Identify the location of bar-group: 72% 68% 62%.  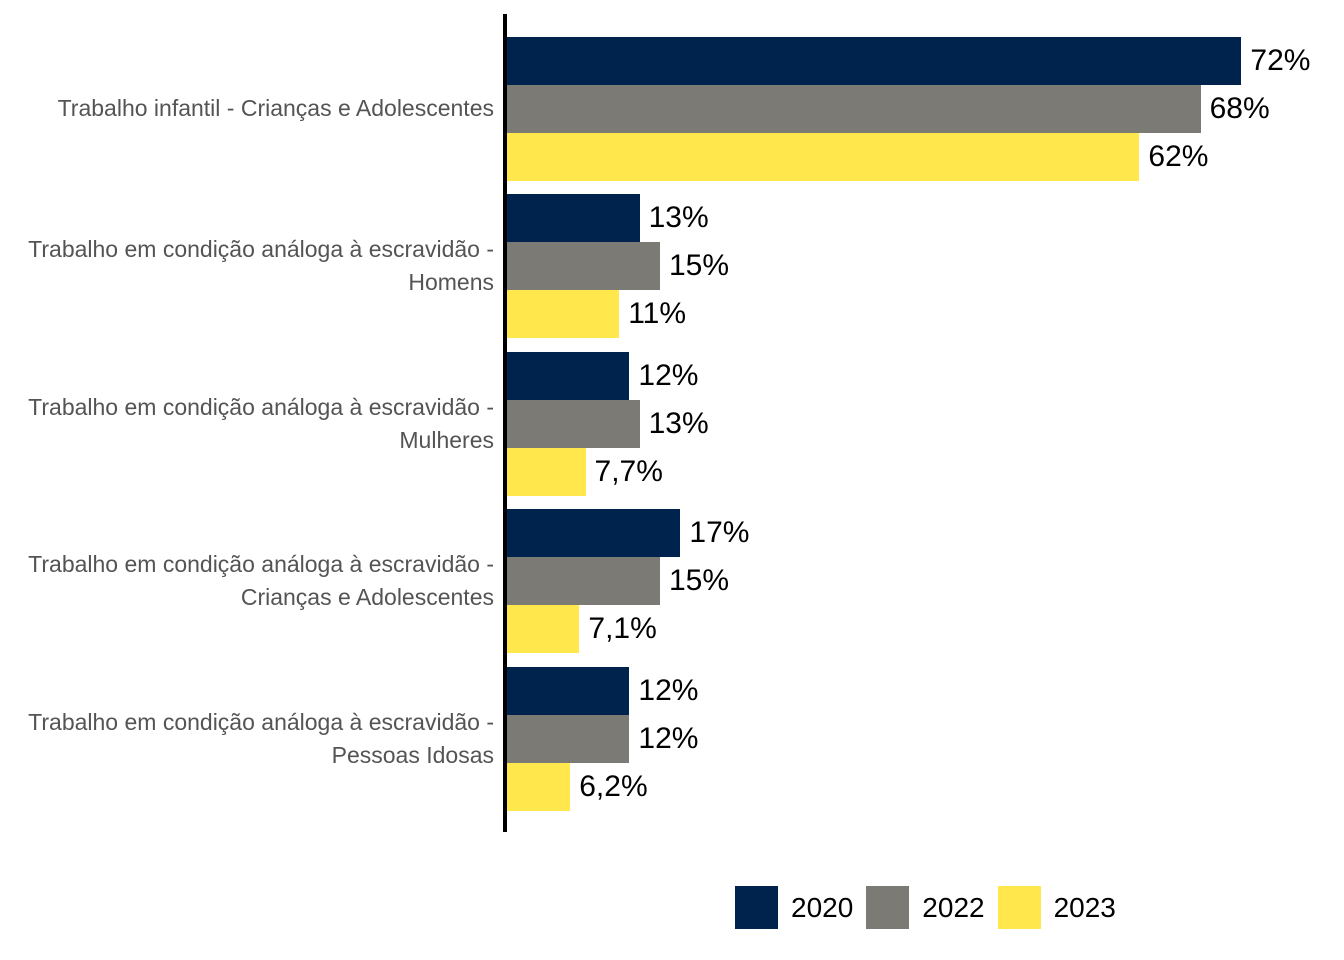
(925, 108).